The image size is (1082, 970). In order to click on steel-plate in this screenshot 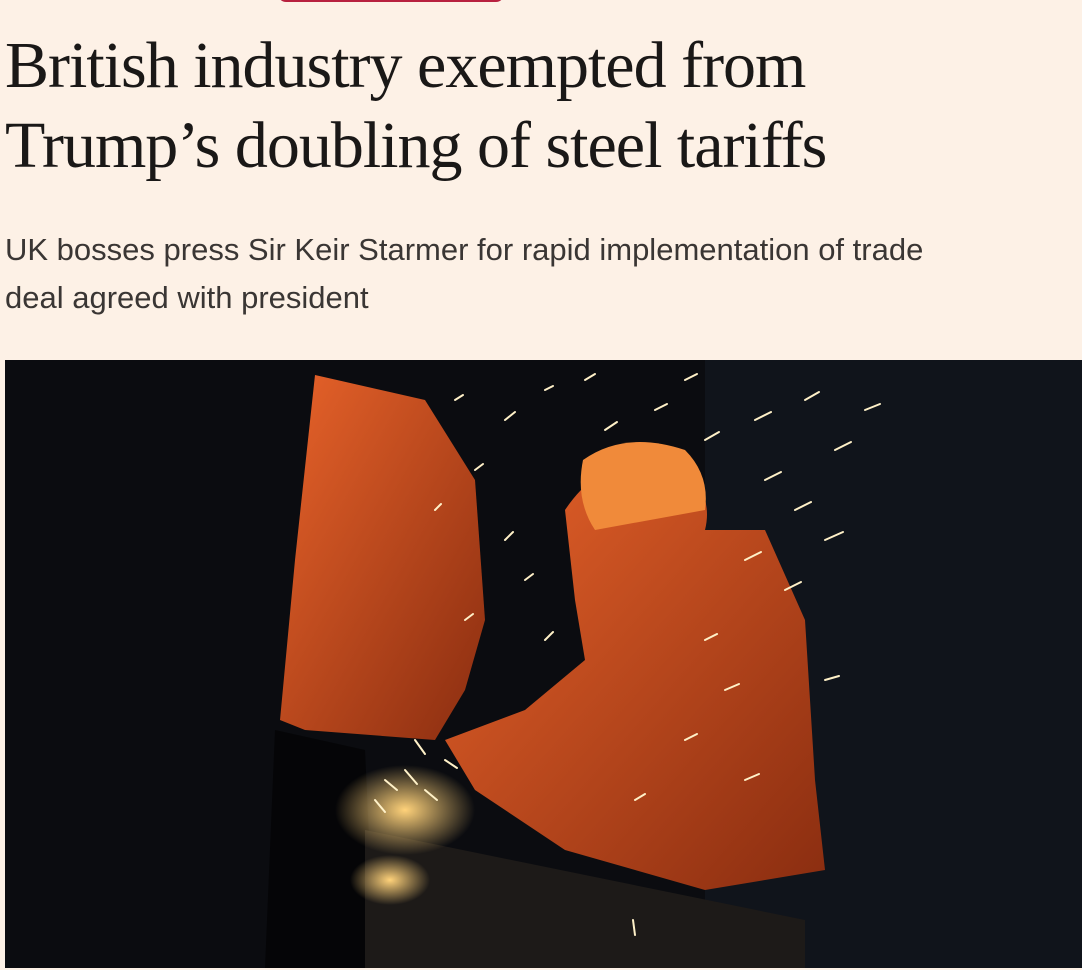, I will do `click(585, 899)`.